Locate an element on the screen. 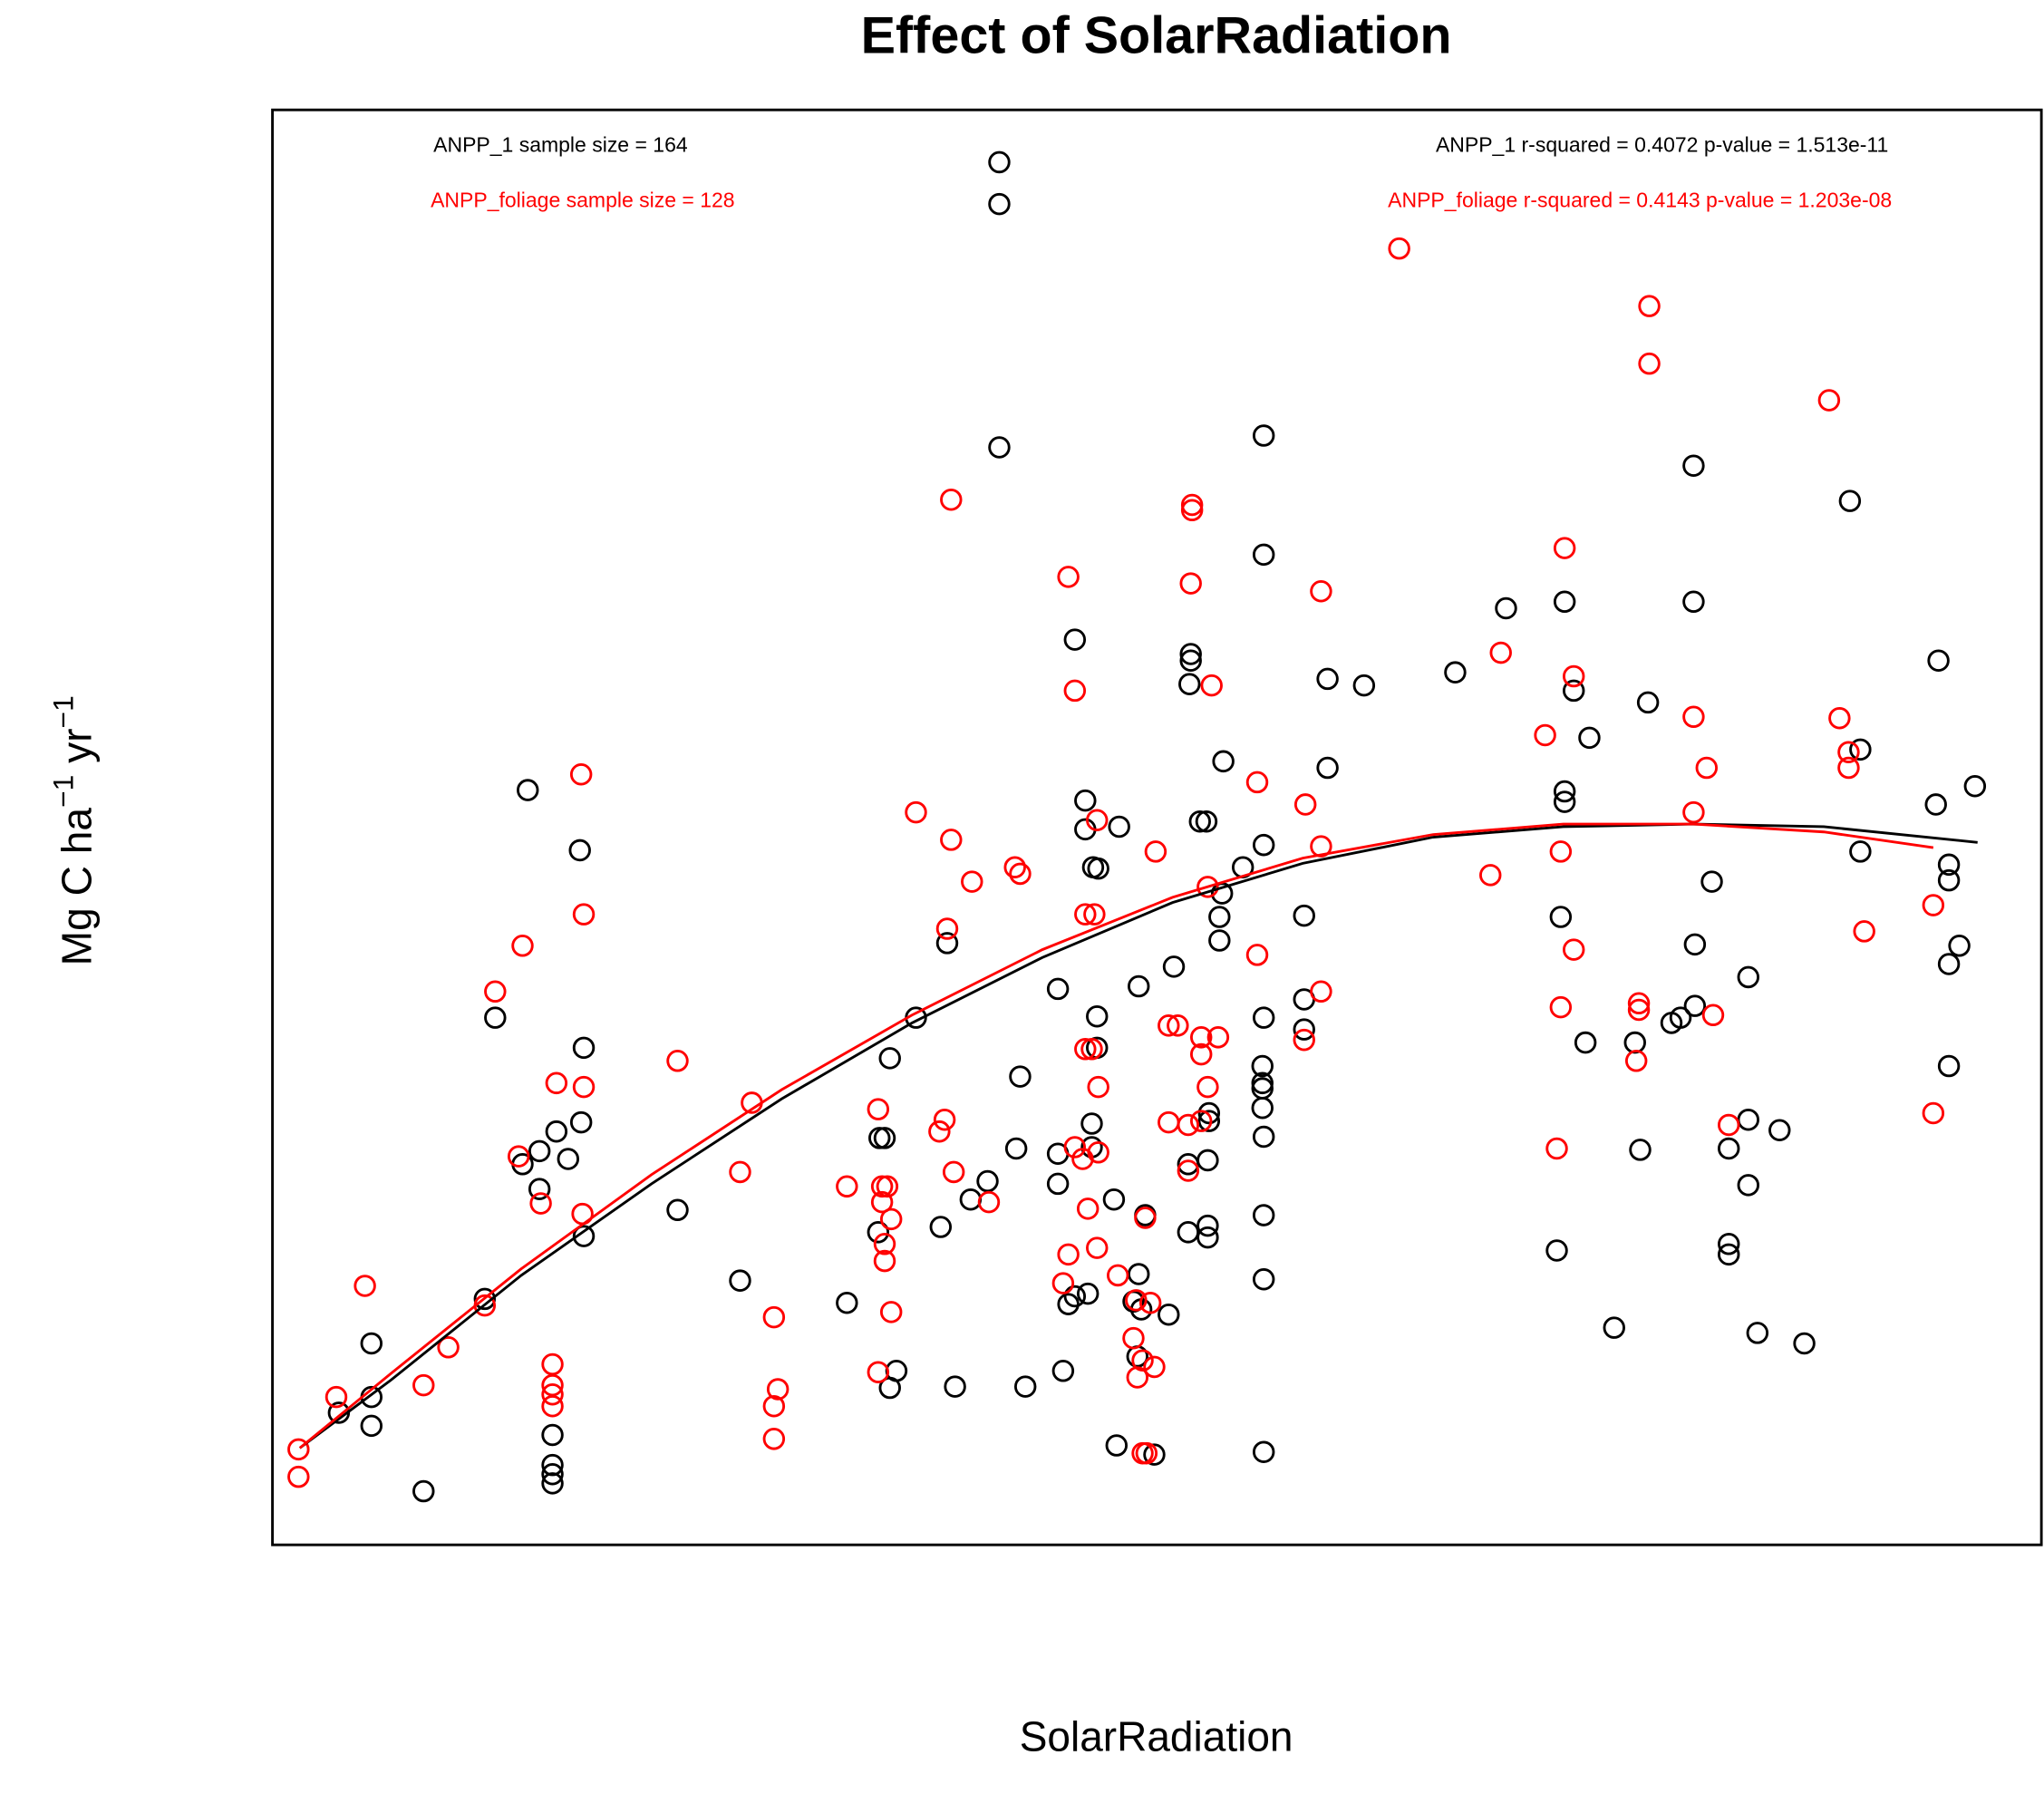 This screenshot has width=2044, height=1813. annotation: ANPP_foliage sample size = 128 is located at coordinates (583, 199).